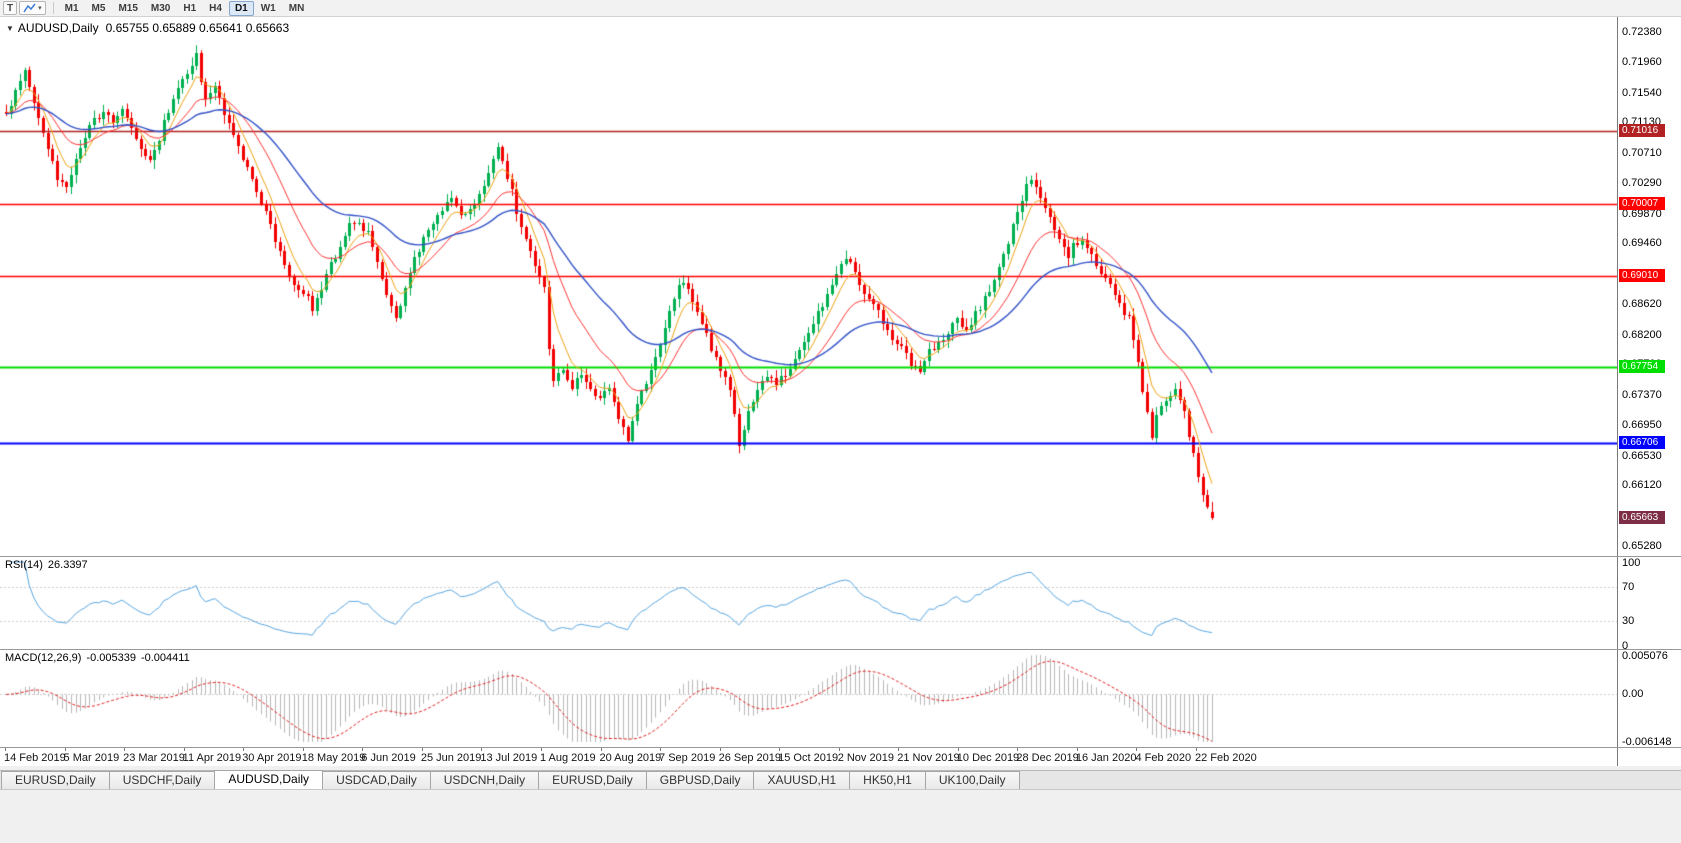  I want to click on top-toolbar: T ▾ M1 M5 M15 M30 H1 H4 D1 W1 MN, so click(840, 8).